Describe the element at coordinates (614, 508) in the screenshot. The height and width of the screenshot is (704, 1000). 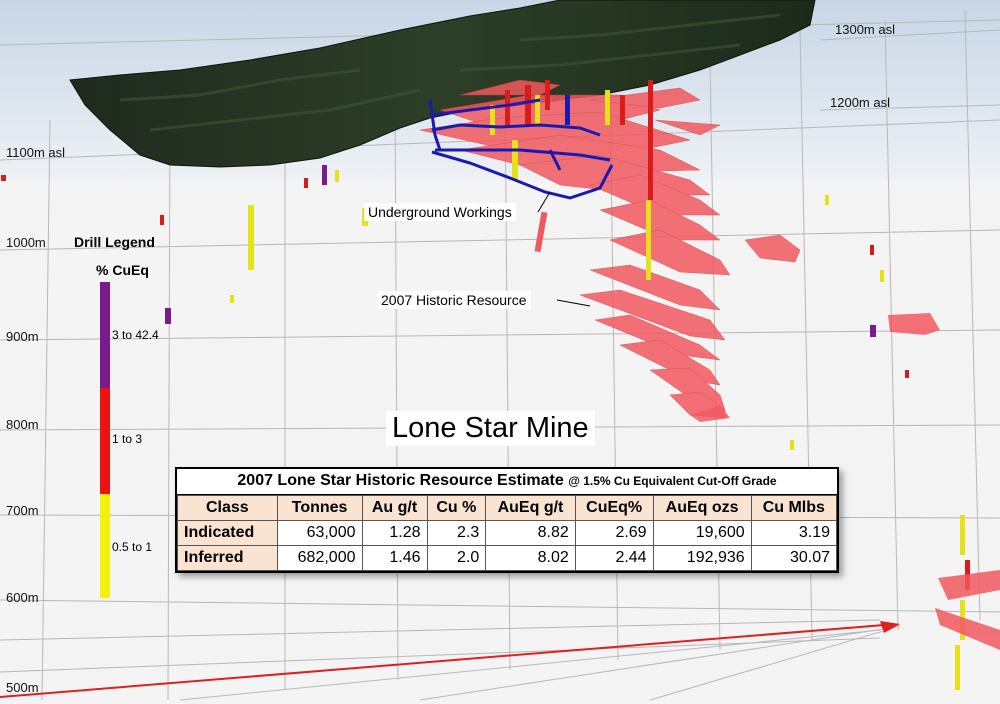
I see `col-header-cueq: CuEq%` at that location.